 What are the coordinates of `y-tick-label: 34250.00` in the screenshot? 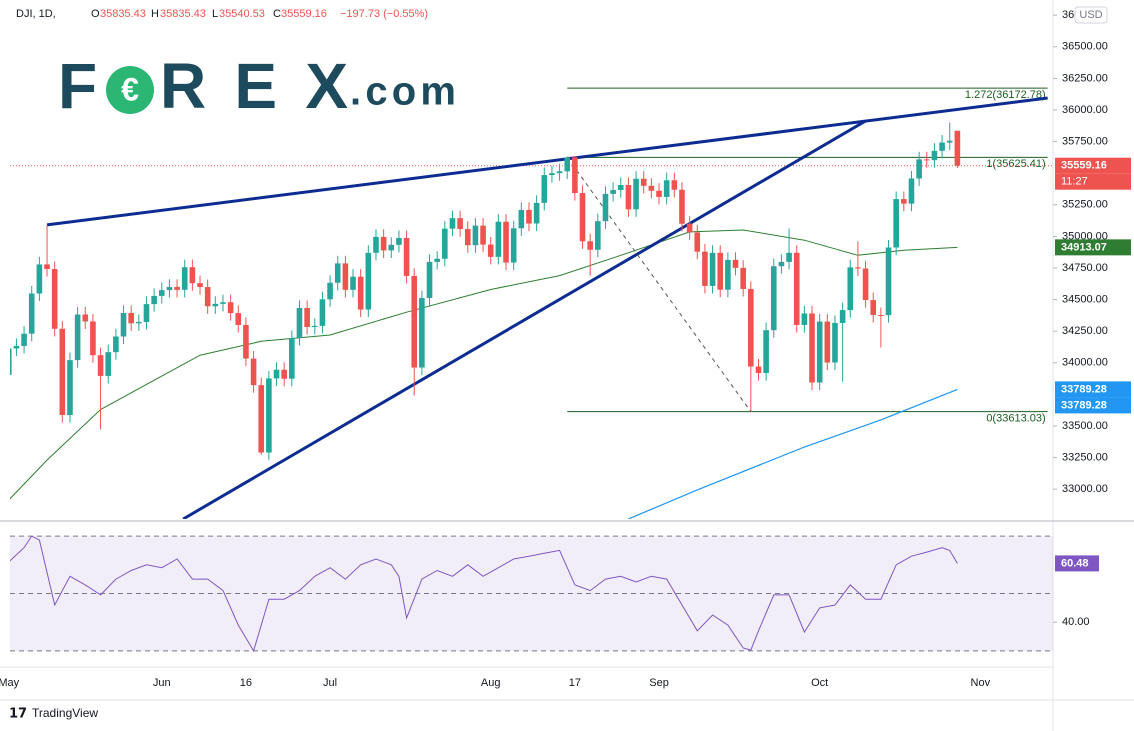 It's located at (1085, 331).